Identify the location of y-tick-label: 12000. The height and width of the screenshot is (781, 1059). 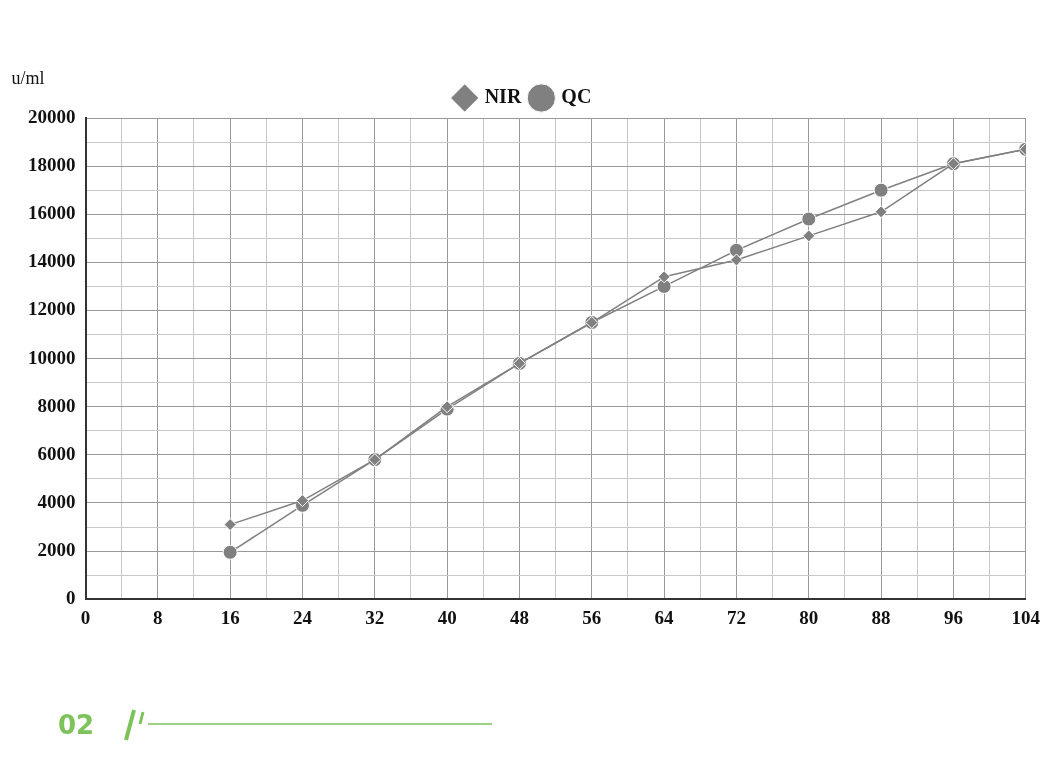
(52, 309).